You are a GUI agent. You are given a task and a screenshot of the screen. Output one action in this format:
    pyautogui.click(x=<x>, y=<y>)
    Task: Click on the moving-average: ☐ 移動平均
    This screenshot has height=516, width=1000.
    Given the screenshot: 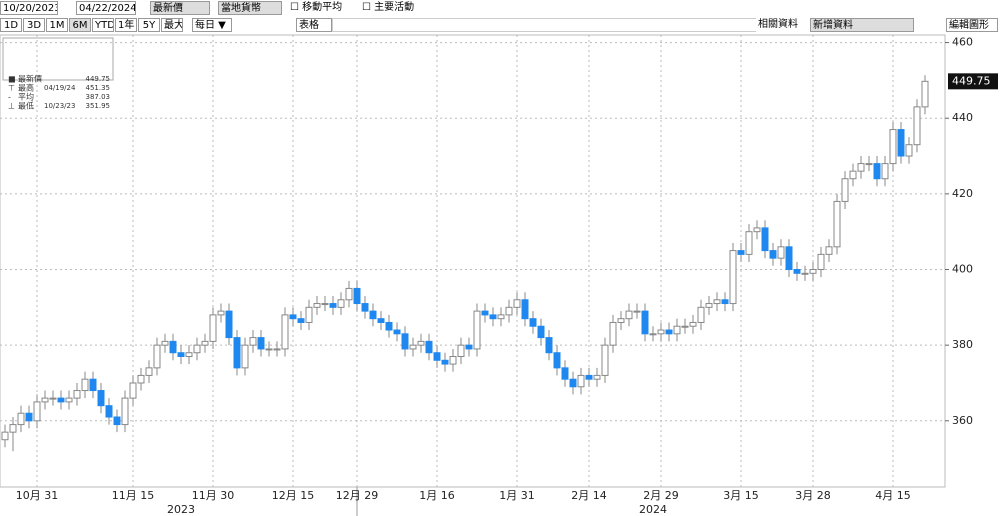 What is the action you would take?
    pyautogui.click(x=316, y=8)
    